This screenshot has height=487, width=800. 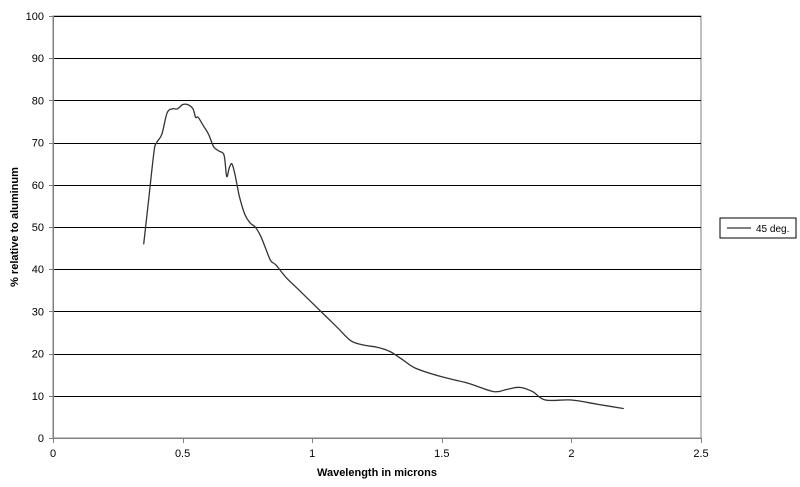 What do you see at coordinates (571, 454) in the screenshot?
I see `x-tick-label: 2` at bounding box center [571, 454].